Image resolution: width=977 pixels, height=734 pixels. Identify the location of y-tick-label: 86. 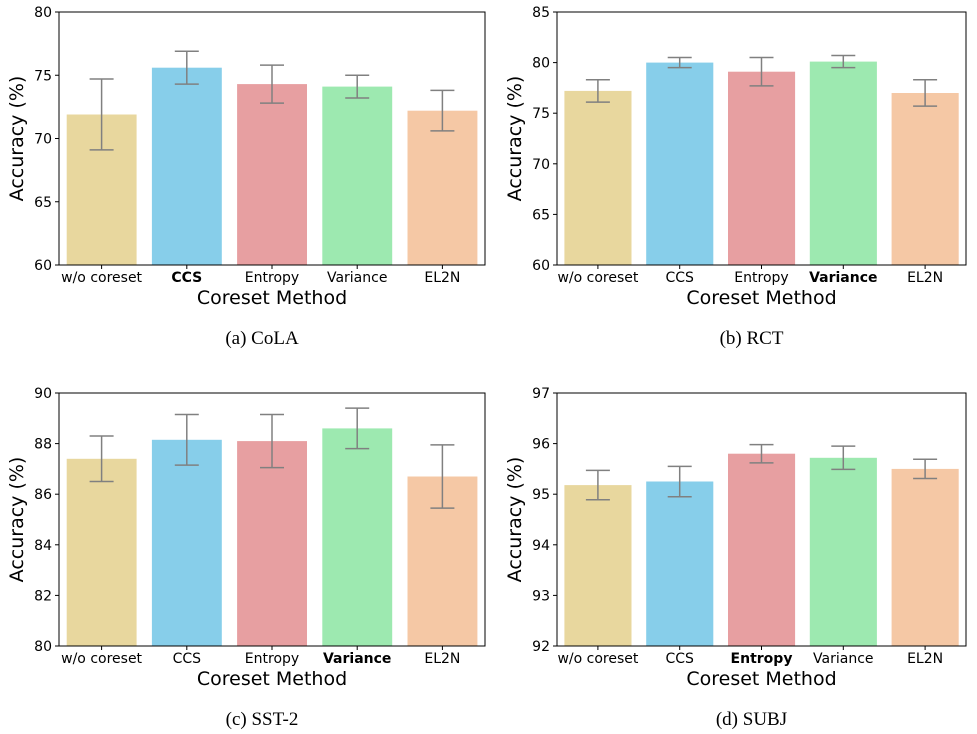
(43, 495).